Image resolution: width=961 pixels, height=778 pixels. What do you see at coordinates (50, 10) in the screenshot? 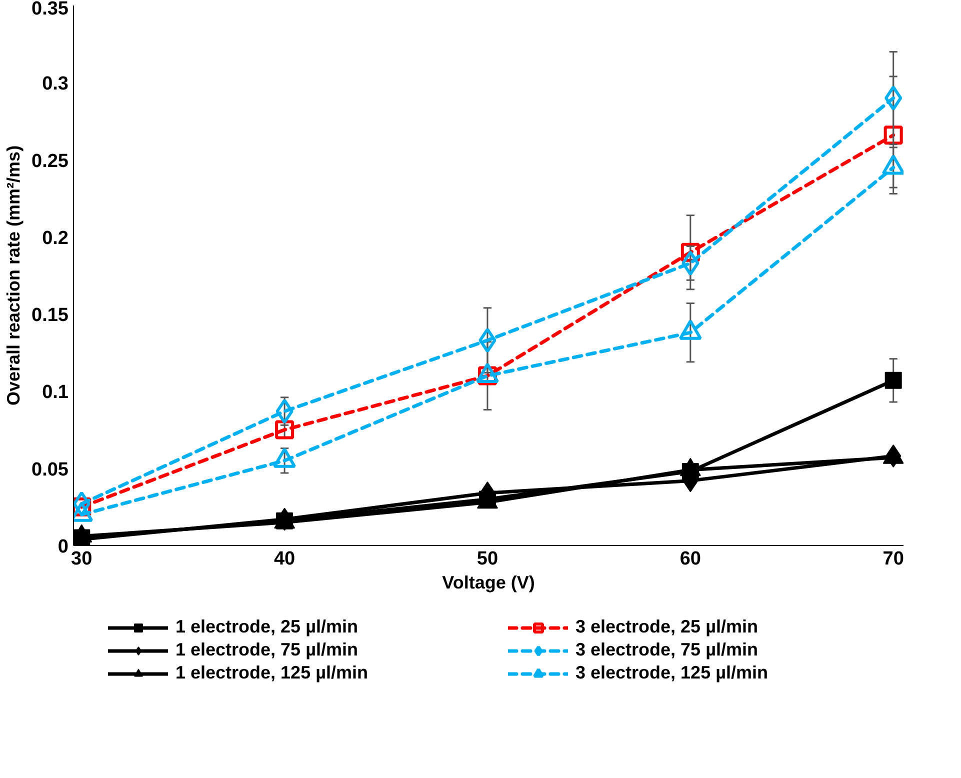
I see `y-tick-label: 0.35` at bounding box center [50, 10].